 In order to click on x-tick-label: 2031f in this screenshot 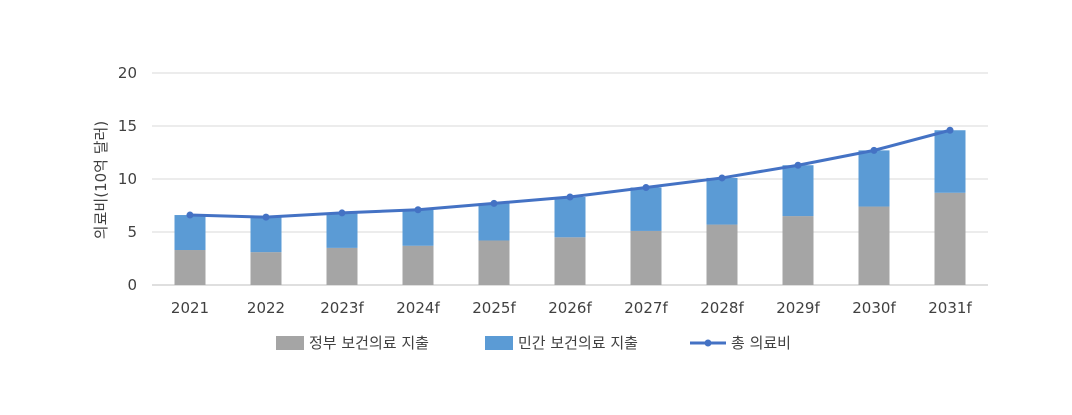, I will do `click(950, 308)`.